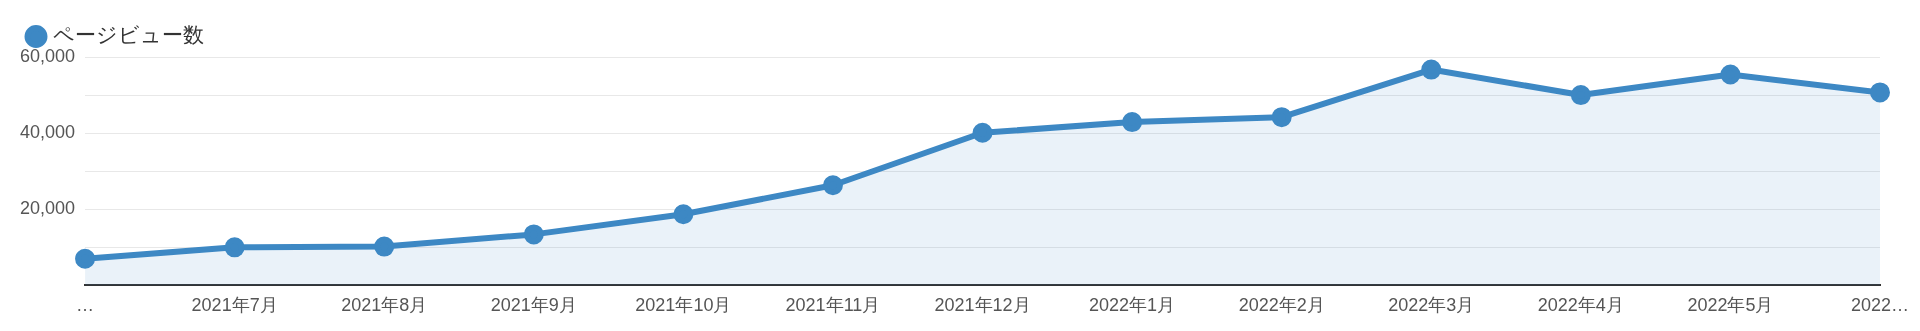 Image resolution: width=1920 pixels, height=331 pixels. Describe the element at coordinates (1580, 305) in the screenshot. I see `x-tick-label: 2022年4月` at that location.